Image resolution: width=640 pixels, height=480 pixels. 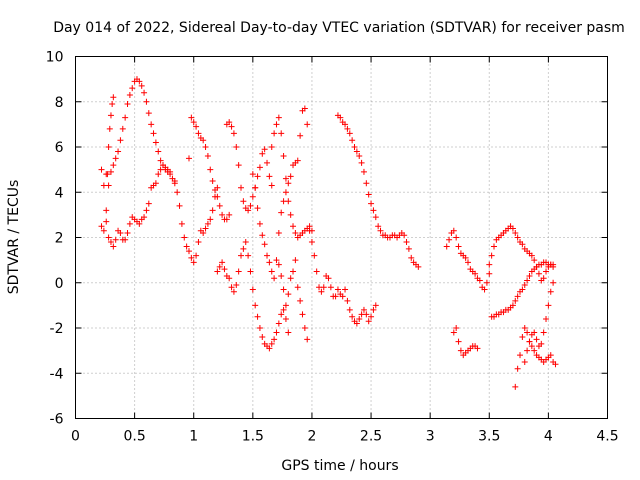 What do you see at coordinates (607, 437) in the screenshot?
I see `x-tick-label: 4.5` at bounding box center [607, 437].